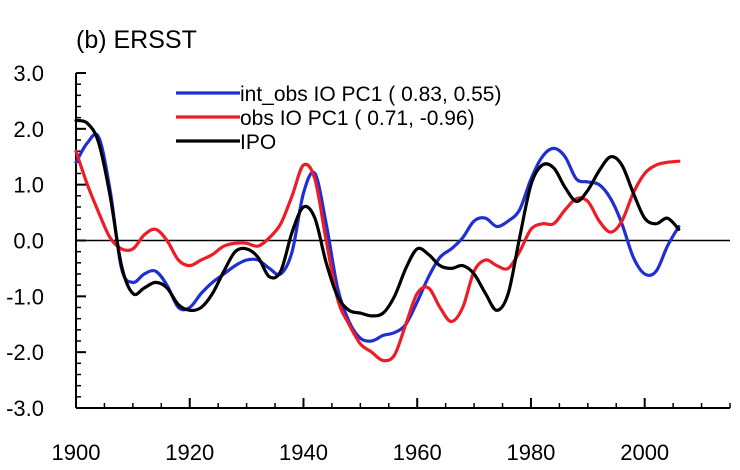  What do you see at coordinates (25, 296) in the screenshot?
I see `y-tick-label: -1.0` at bounding box center [25, 296].